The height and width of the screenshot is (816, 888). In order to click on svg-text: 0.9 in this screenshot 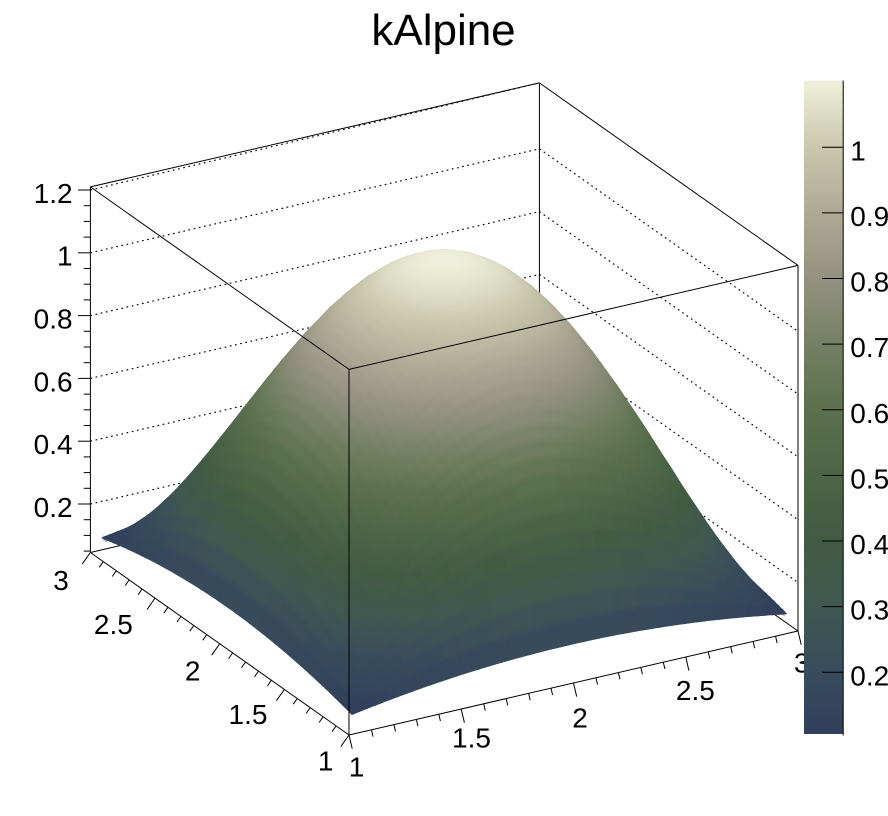, I will do `click(869, 216)`.